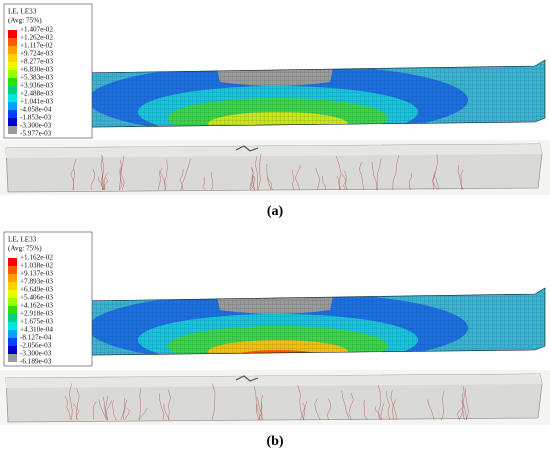 This screenshot has width=550, height=457. Describe the element at coordinates (36, 258) in the screenshot. I see `legend-value: +1.162e-02` at that location.